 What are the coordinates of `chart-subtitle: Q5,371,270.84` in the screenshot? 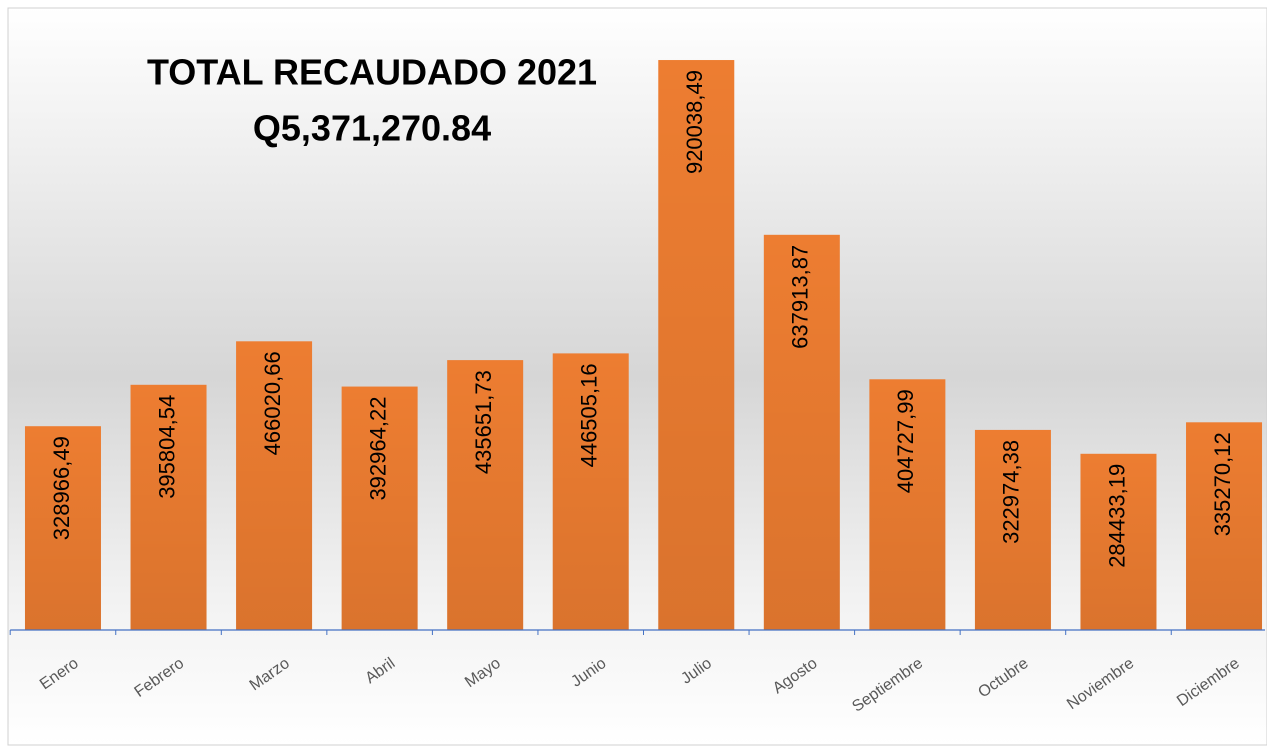 It's located at (372, 128).